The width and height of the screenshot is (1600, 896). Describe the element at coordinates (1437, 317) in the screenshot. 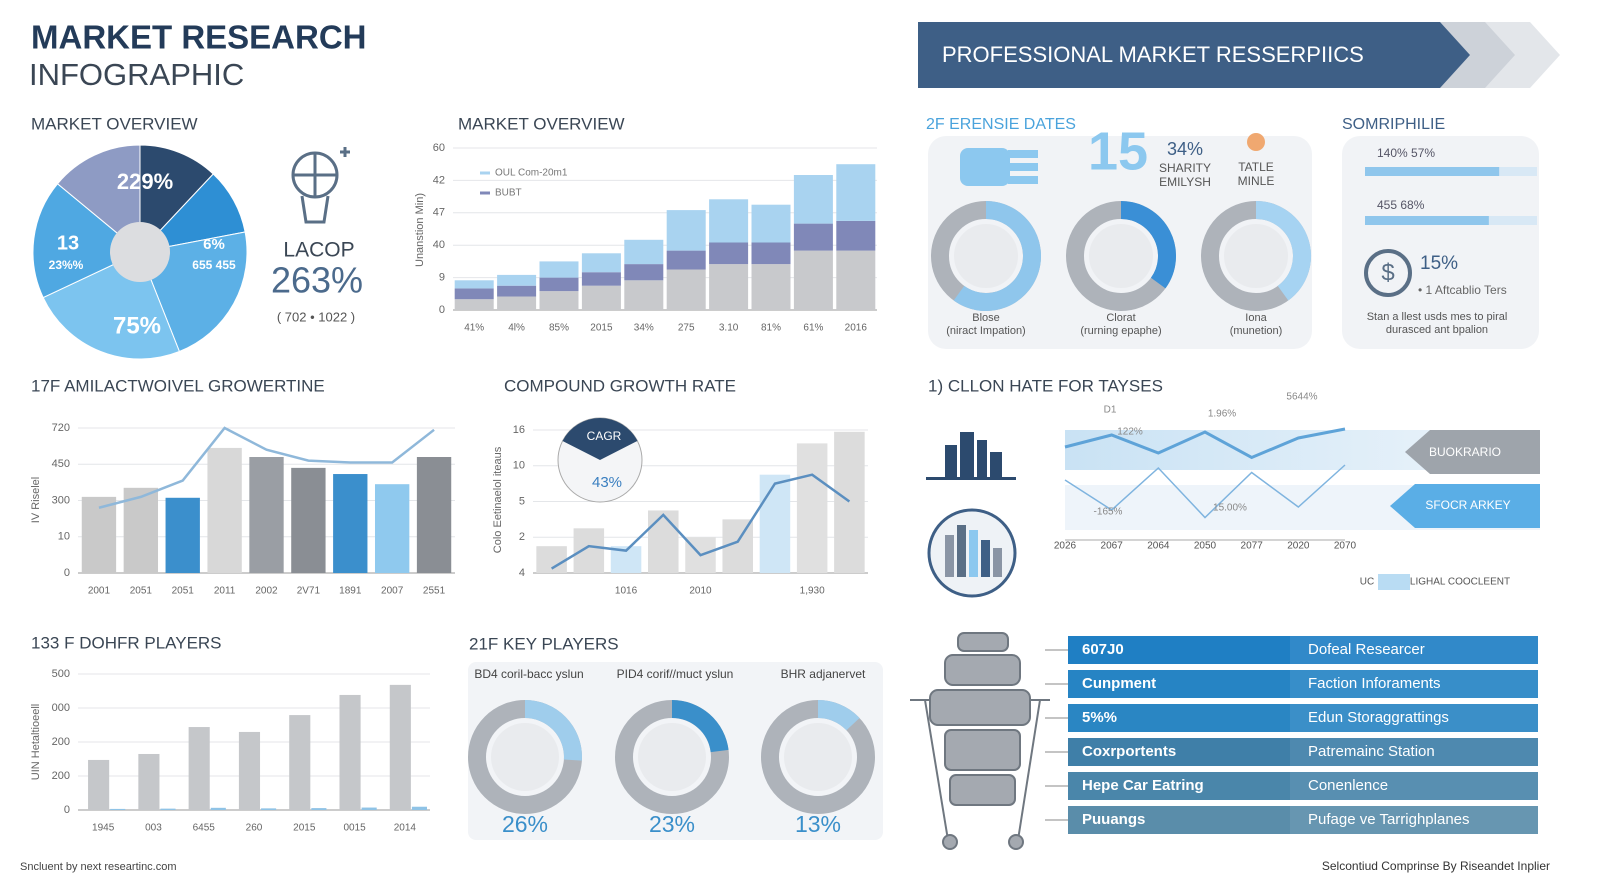

I see `side-note: Stan a llest usds mes to piral` at that location.